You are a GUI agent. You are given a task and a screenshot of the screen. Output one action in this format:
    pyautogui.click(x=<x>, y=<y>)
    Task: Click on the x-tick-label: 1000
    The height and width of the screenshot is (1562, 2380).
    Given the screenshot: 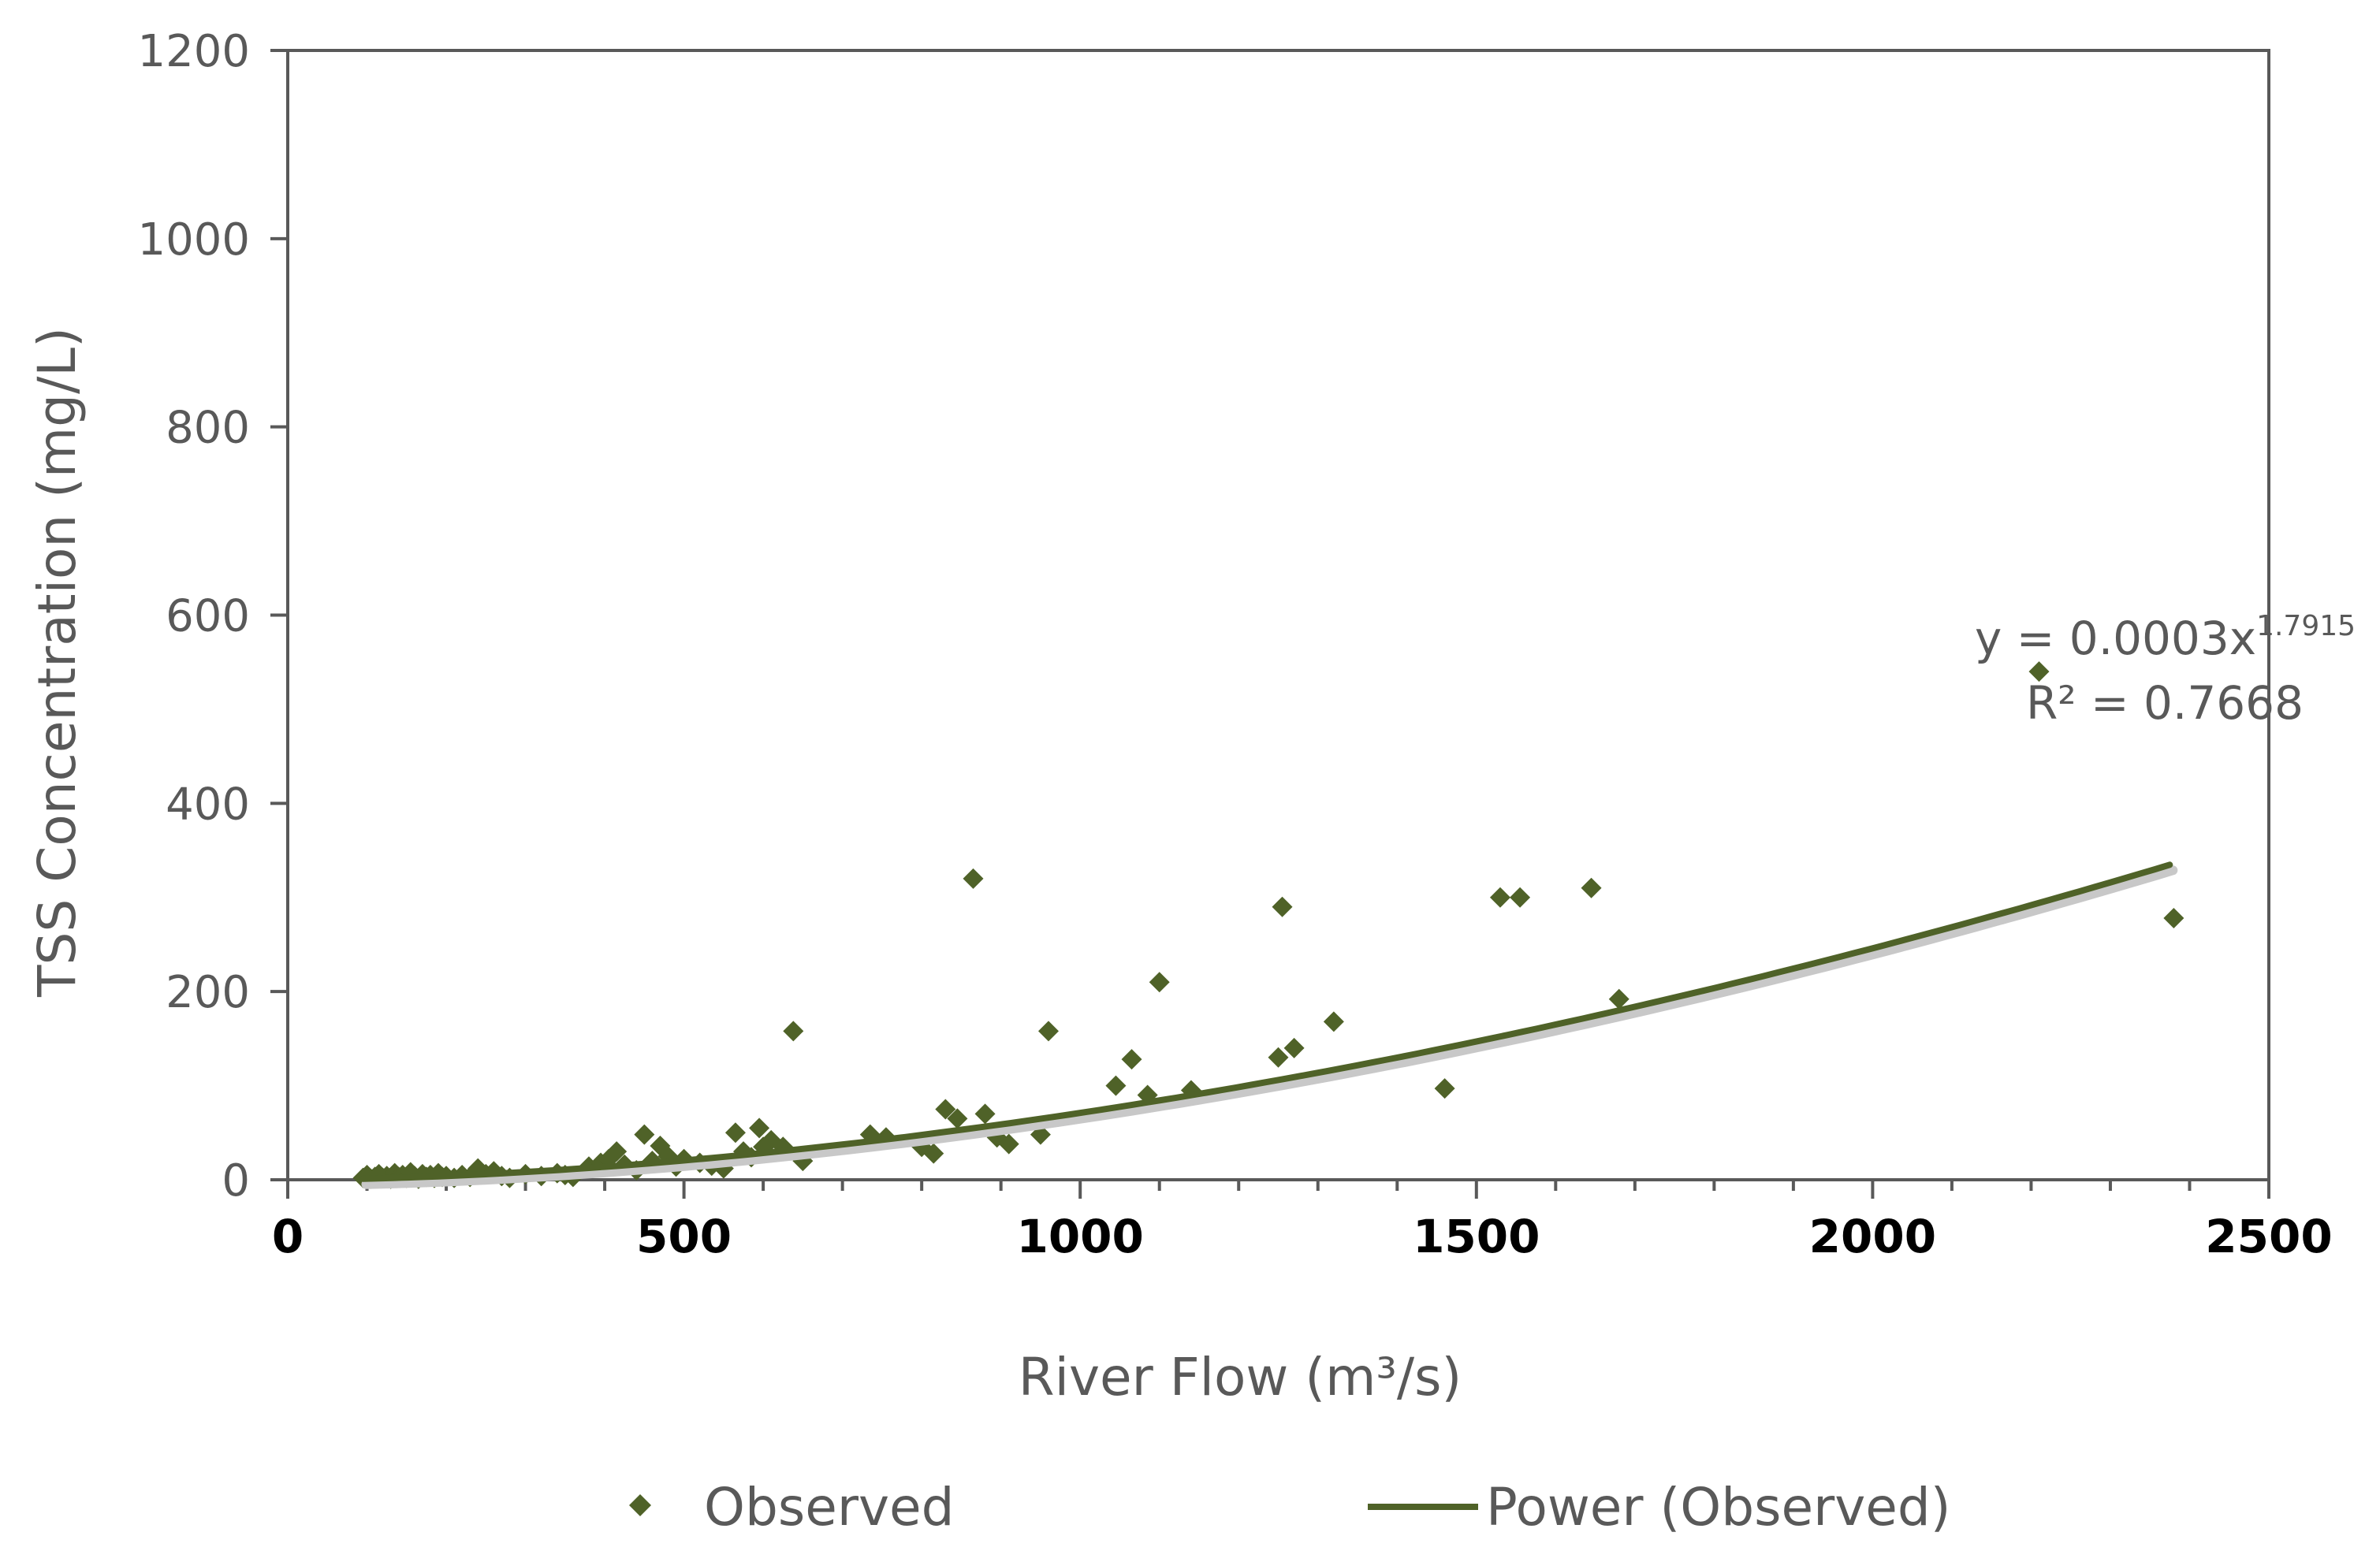 What is the action you would take?
    pyautogui.click(x=1079, y=1237)
    